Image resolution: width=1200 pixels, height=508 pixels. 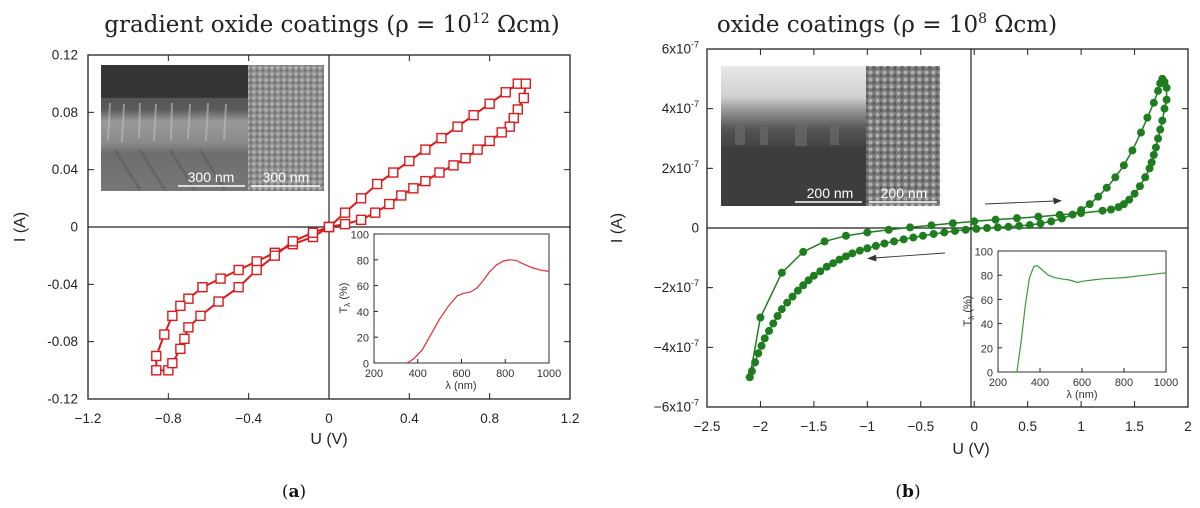 What do you see at coordinates (1083, 378) in the screenshot?
I see `panel-b-inset-x-ticks: 200 400 600 800 1000` at bounding box center [1083, 378].